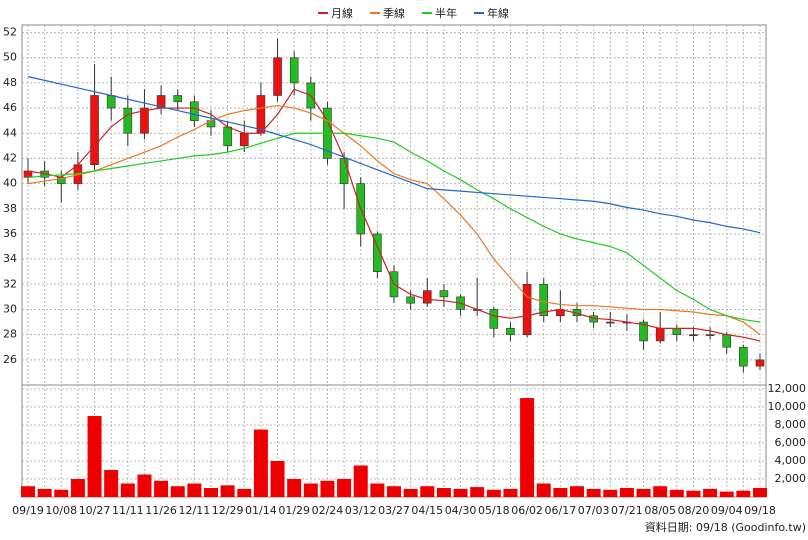  What do you see at coordinates (791, 442) in the screenshot?
I see `y2-tick-label: 6,000` at bounding box center [791, 442].